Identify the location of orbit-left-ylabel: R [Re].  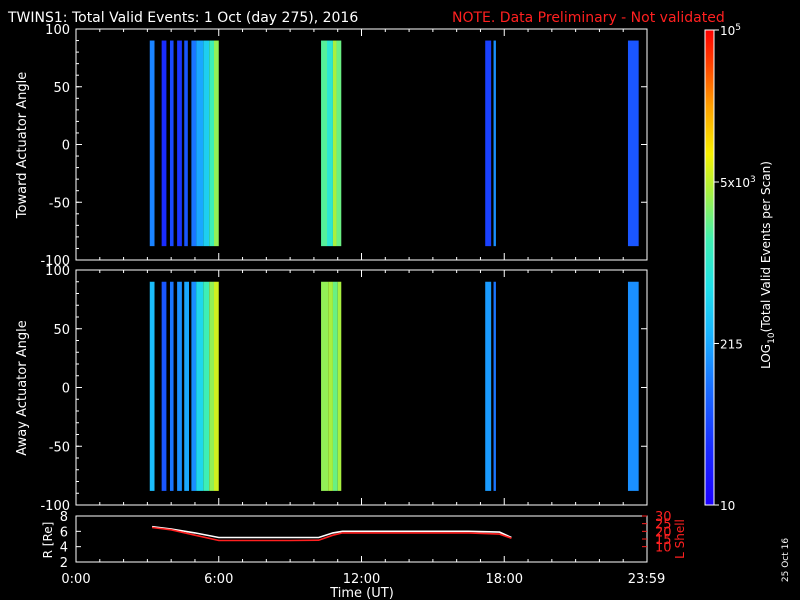
(48, 540).